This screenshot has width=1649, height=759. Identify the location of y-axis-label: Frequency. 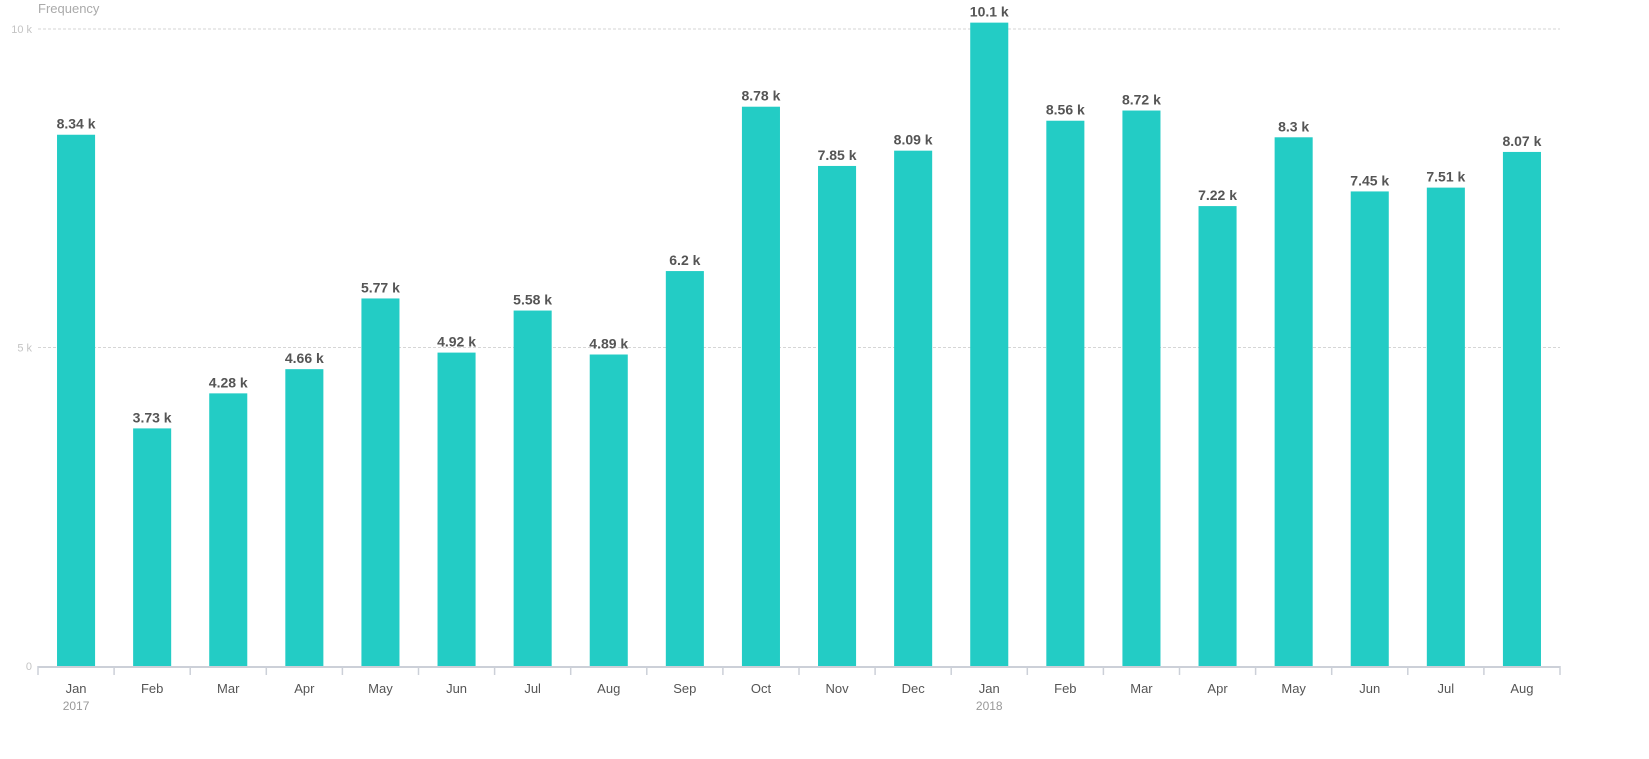
(69, 8).